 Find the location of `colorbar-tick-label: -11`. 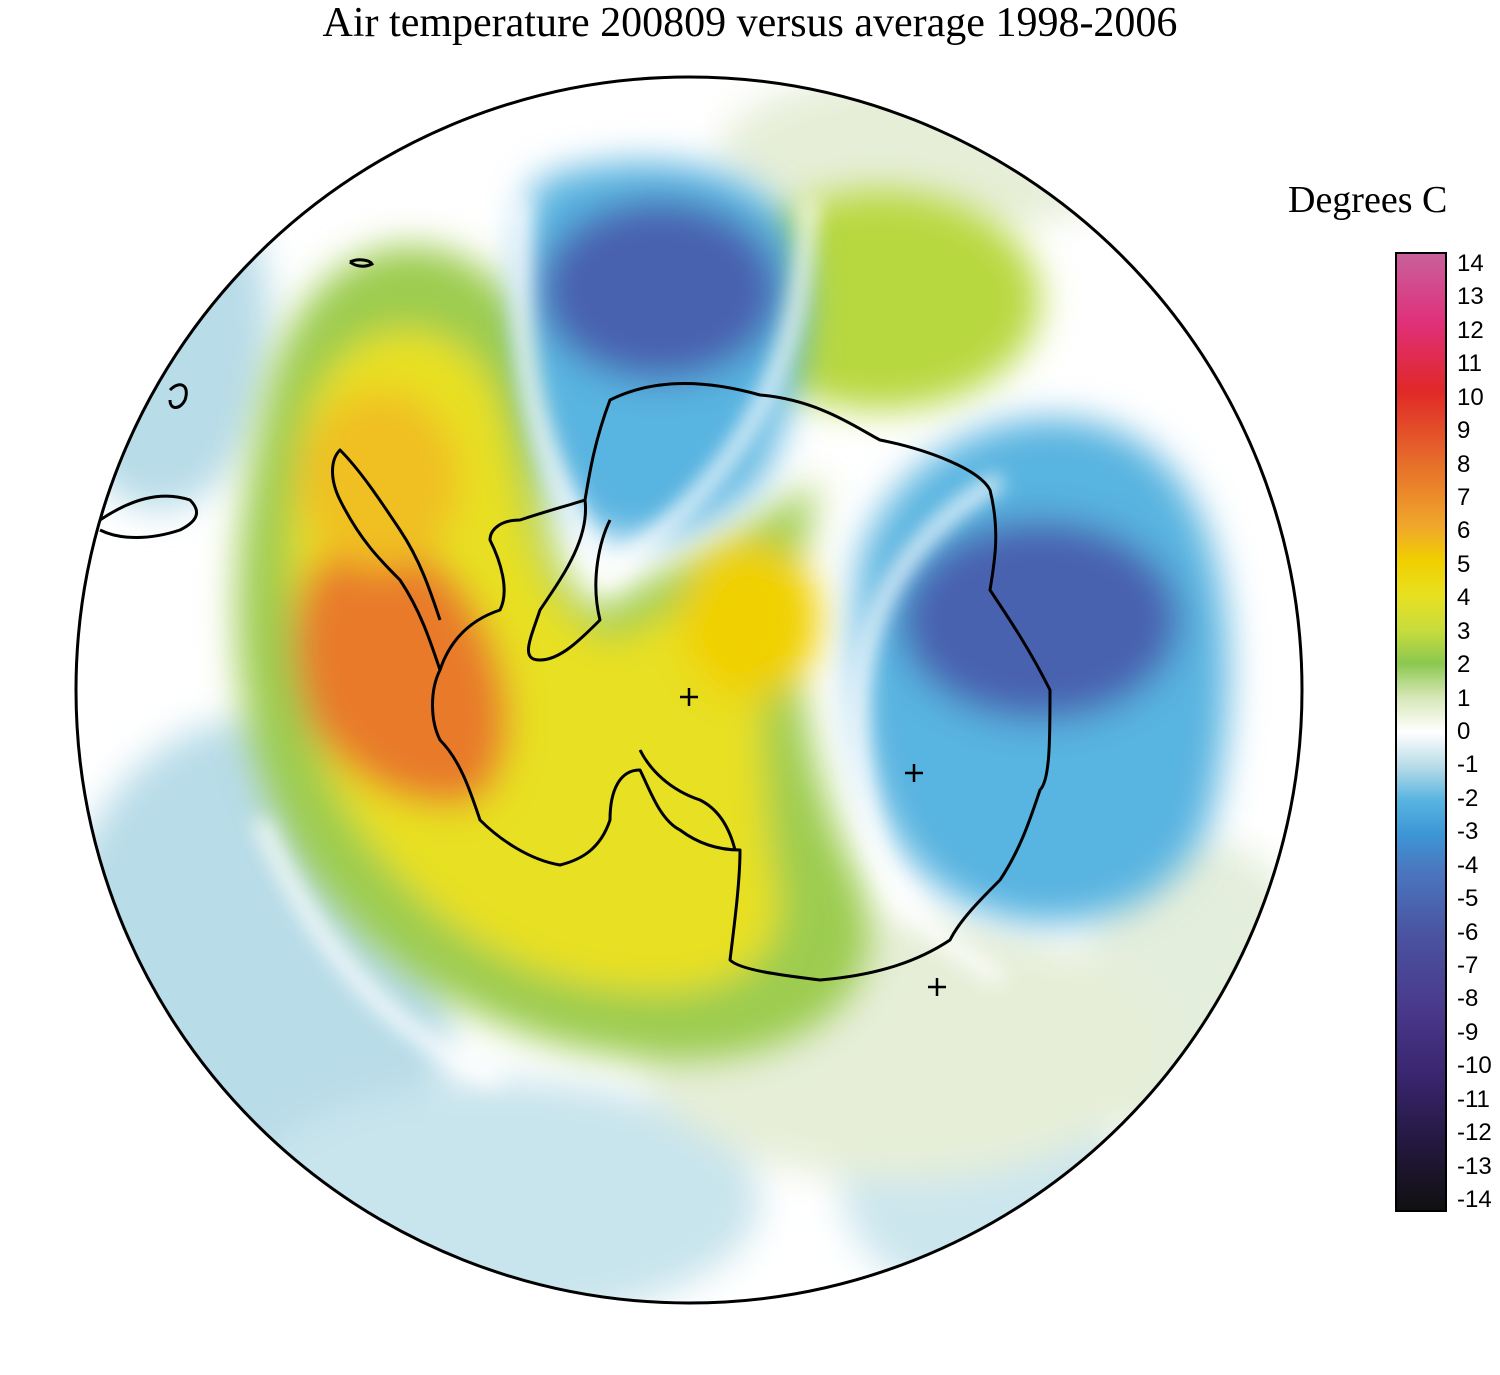

colorbar-tick-label: -11 is located at coordinates (1473, 1099).